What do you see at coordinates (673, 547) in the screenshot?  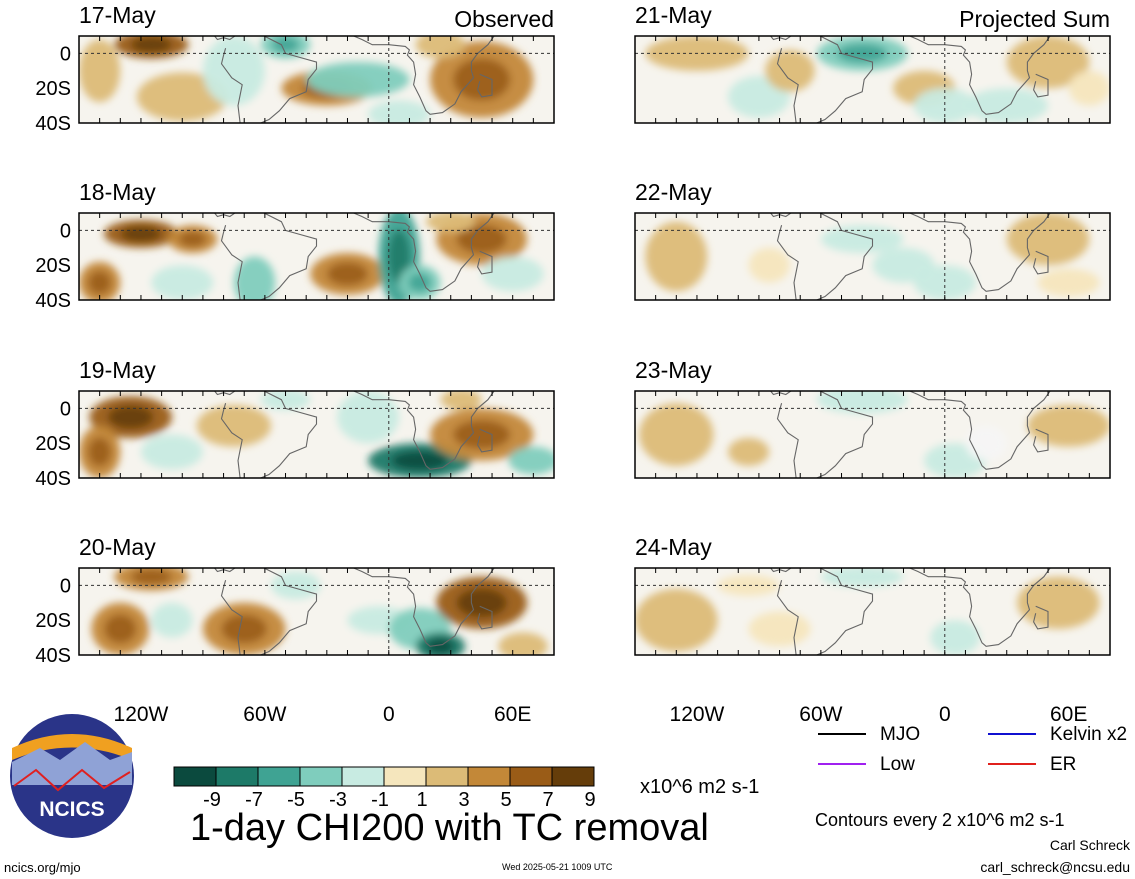 I see `panel-date: 24-May` at bounding box center [673, 547].